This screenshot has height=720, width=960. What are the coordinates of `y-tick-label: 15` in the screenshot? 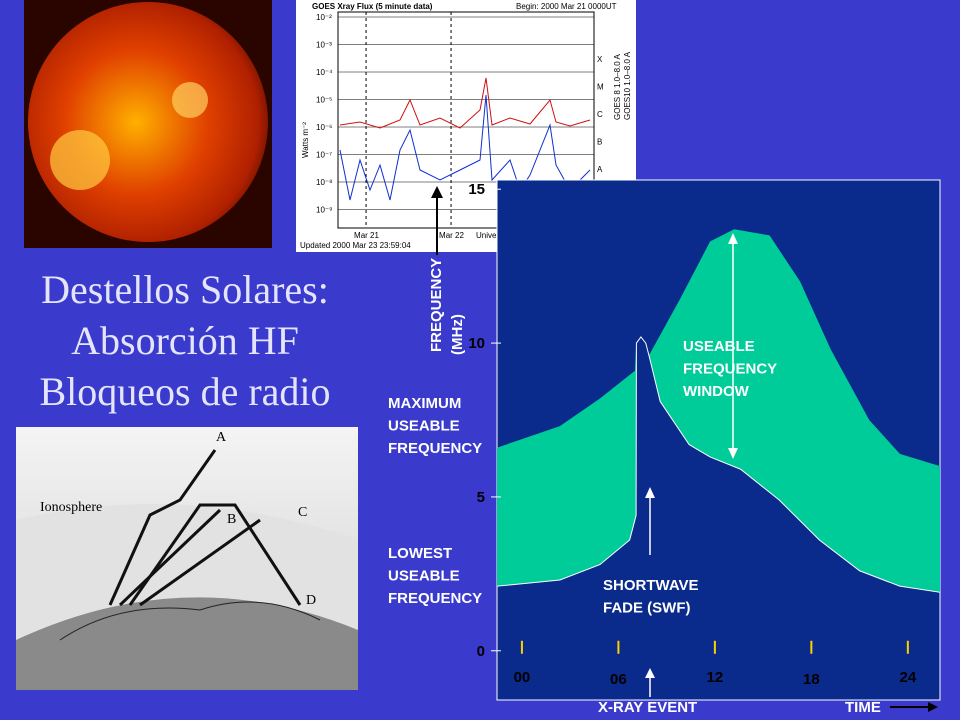 It's located at (476, 189).